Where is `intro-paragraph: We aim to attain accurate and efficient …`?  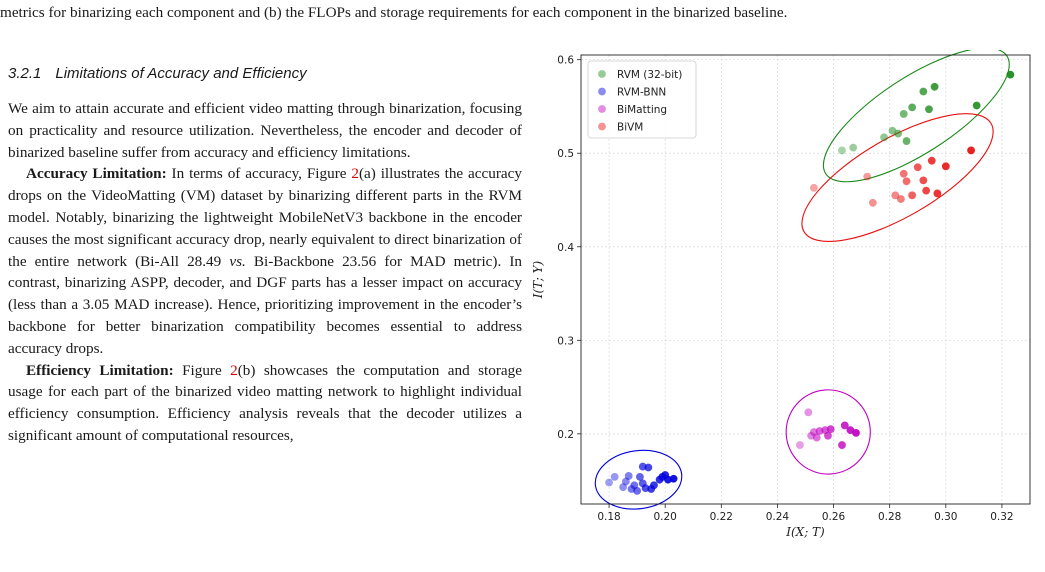
intro-paragraph: We aim to attain accurate and efficient … is located at coordinates (265, 130).